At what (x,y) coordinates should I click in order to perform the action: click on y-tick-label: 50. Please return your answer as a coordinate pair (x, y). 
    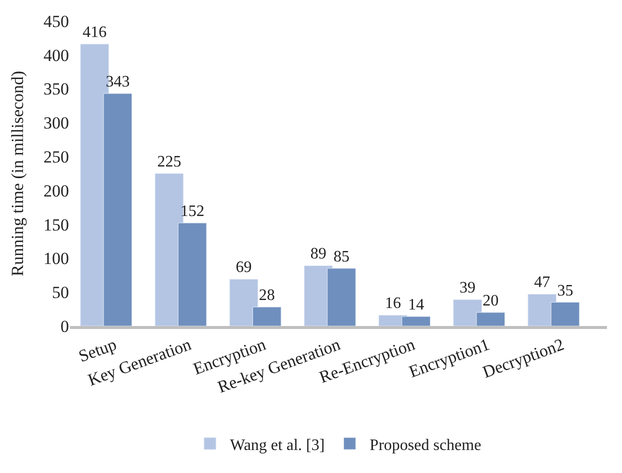
    Looking at the image, I should click on (60, 292).